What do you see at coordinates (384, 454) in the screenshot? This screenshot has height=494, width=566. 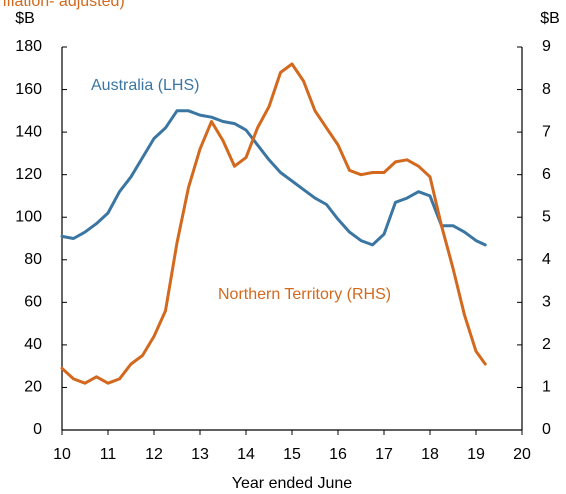 I see `x-tick-label: 17` at bounding box center [384, 454].